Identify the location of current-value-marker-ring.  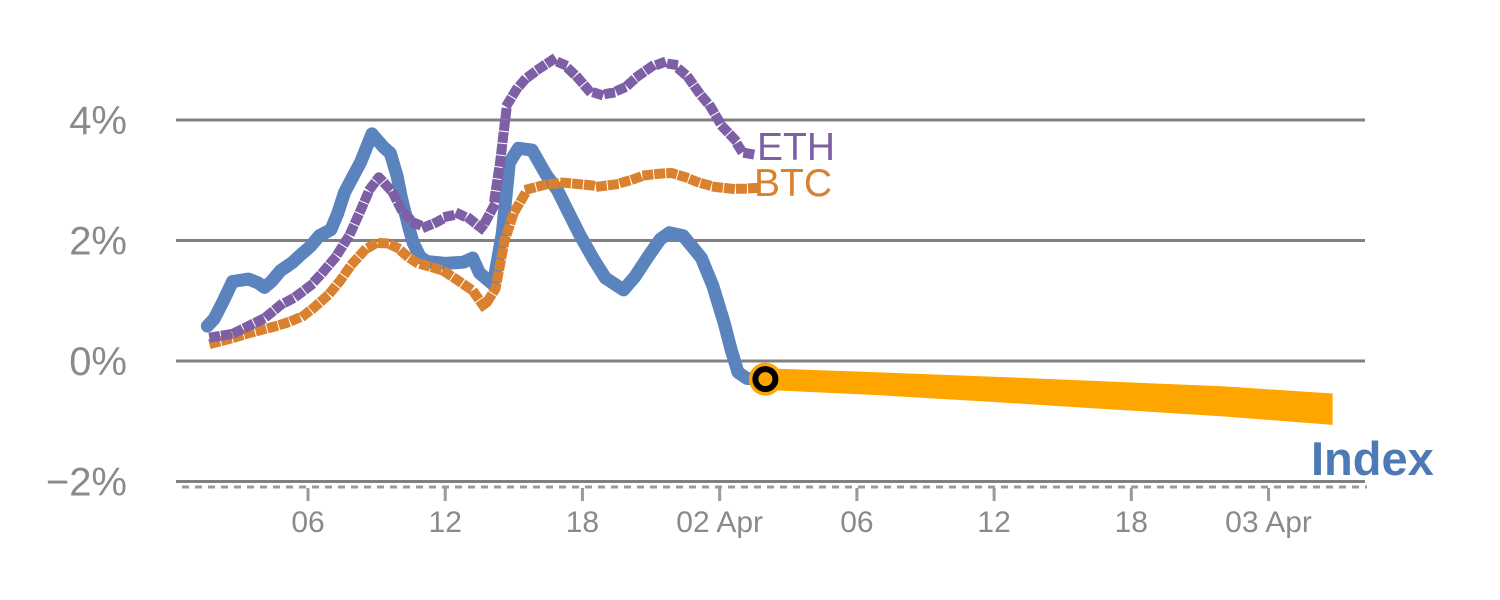
(765, 379).